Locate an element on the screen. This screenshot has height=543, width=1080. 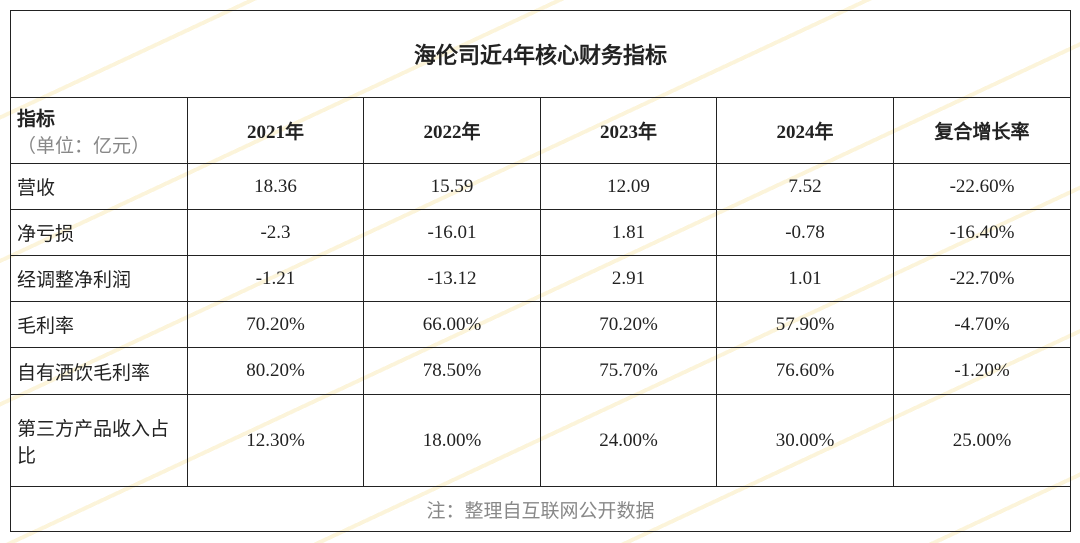
header-row: 指标 （单位：亿元） 2021年 2022年 2023年 2024年 复合增长率 is located at coordinates (541, 130).